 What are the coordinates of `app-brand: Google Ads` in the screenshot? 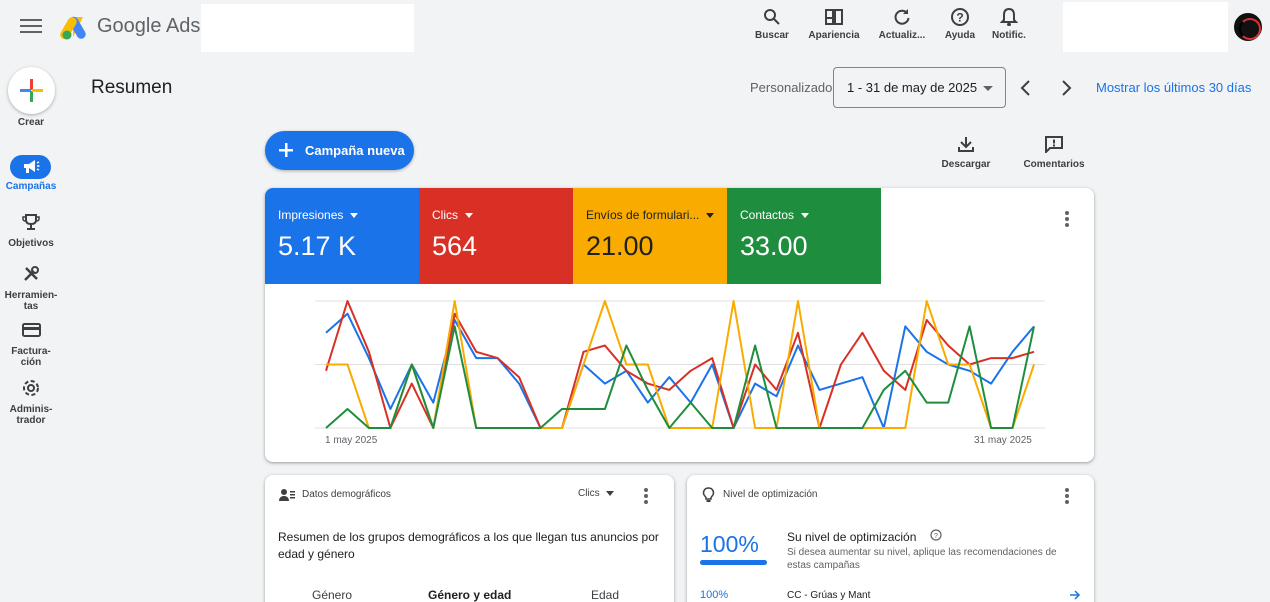 It's located at (148, 26).